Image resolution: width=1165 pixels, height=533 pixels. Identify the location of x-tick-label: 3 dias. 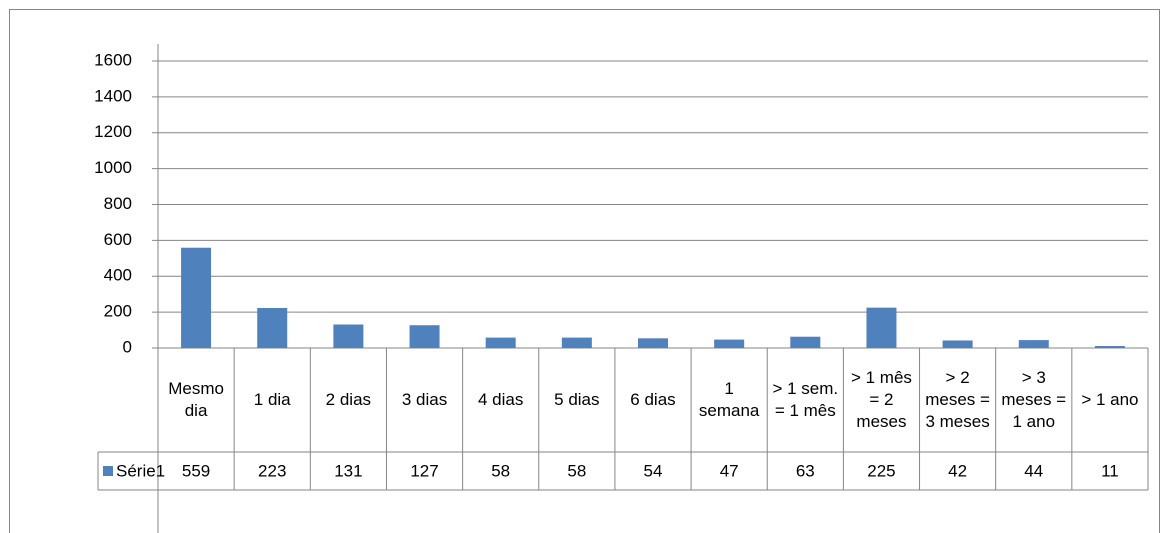
(424, 399).